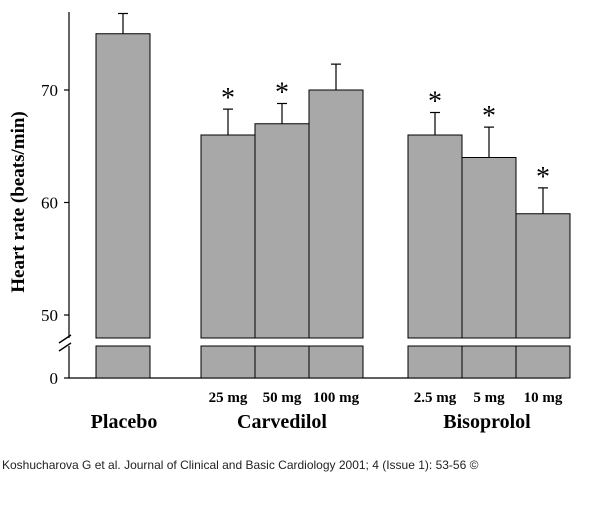 Image resolution: width=600 pixels, height=516 pixels. What do you see at coordinates (49, 90) in the screenshot?
I see `y-tick-label: 70` at bounding box center [49, 90].